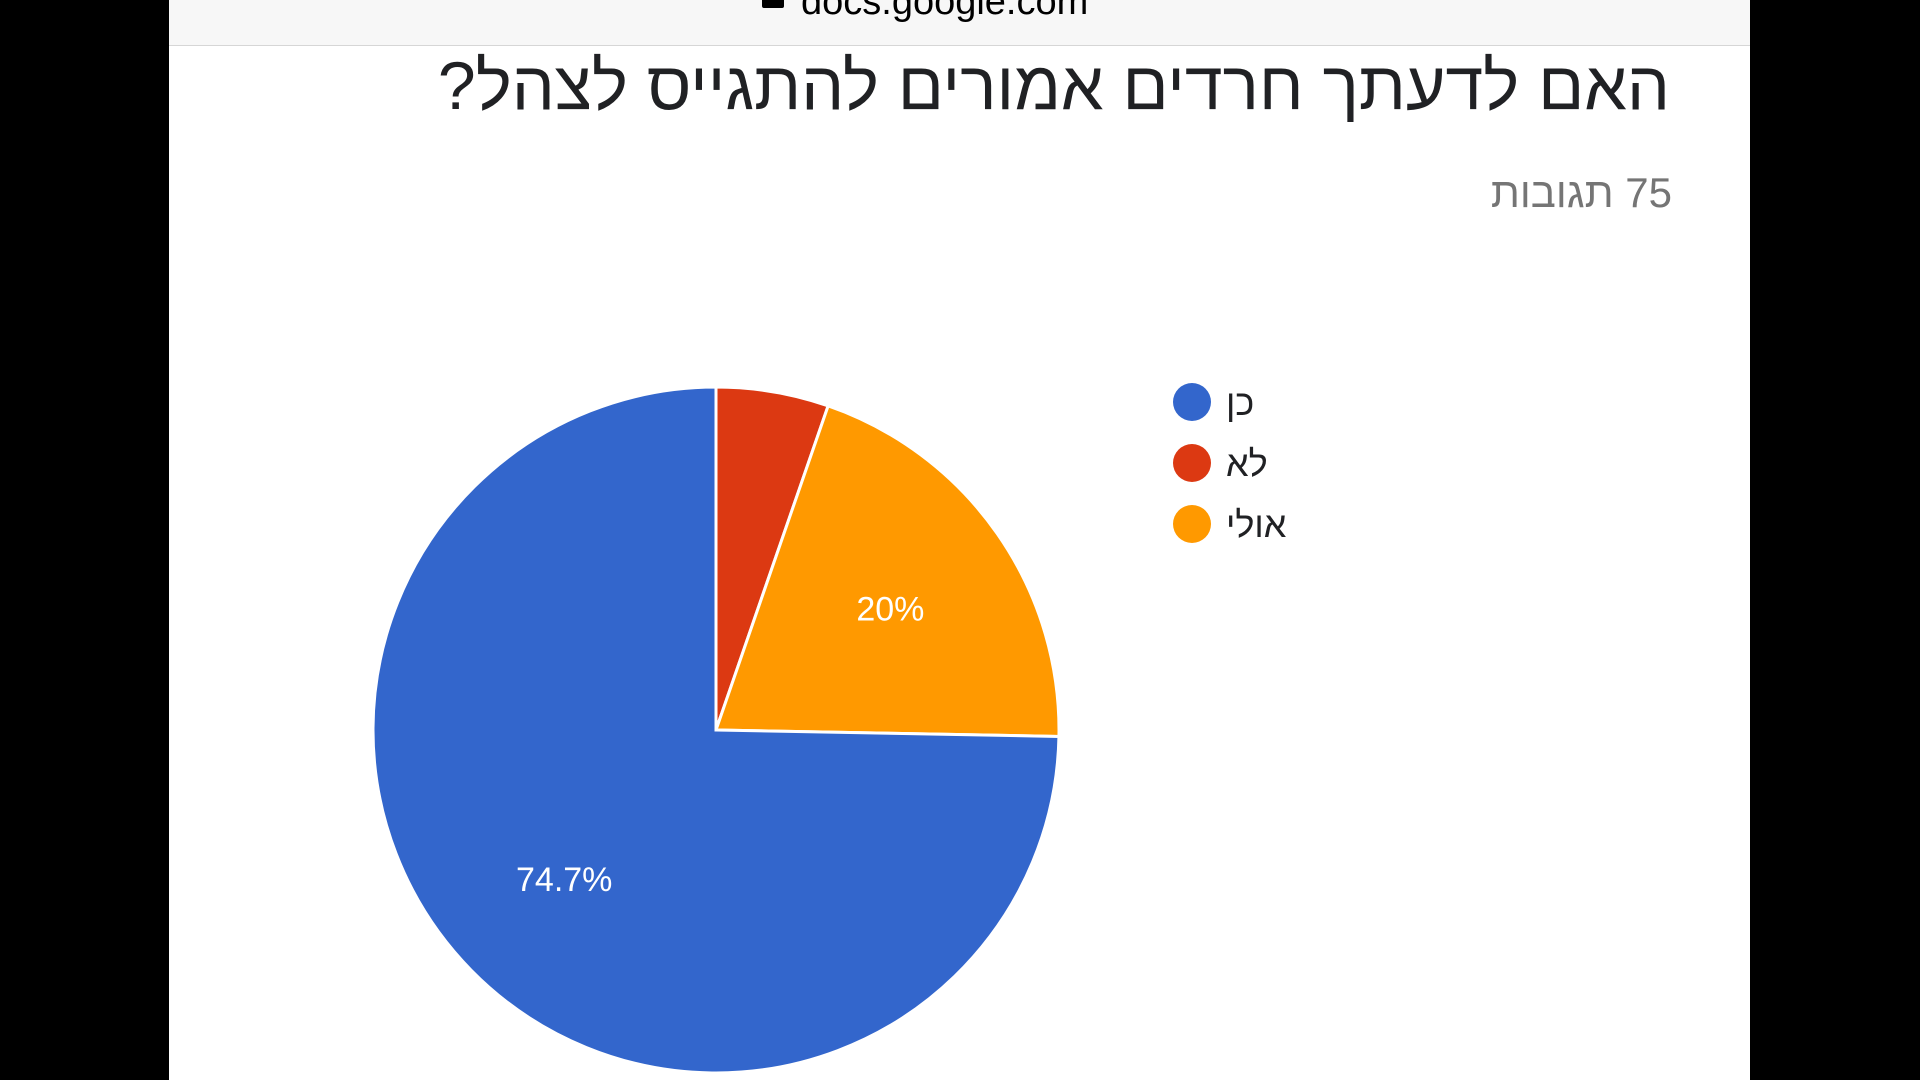 This screenshot has width=1920, height=1080. I want to click on legend-label: אולי, so click(1256, 524).